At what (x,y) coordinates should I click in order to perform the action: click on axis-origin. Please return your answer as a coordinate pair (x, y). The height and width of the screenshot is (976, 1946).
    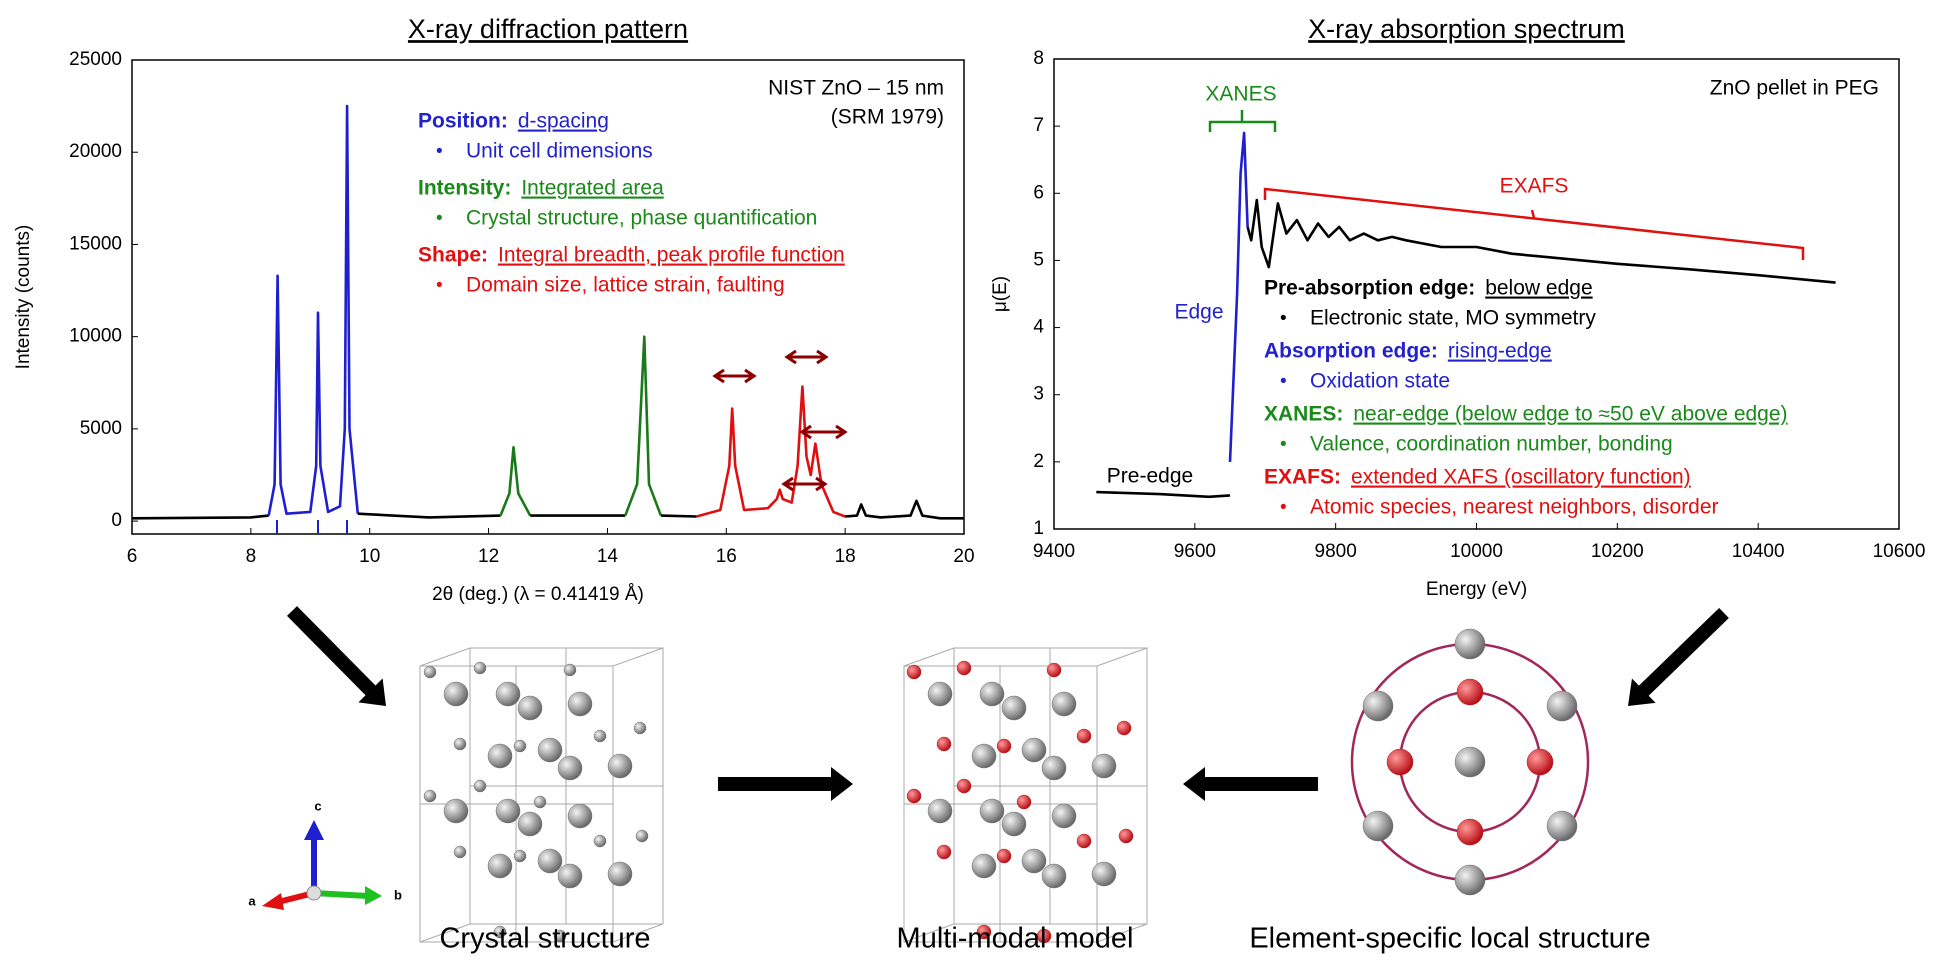
    Looking at the image, I should click on (314, 893).